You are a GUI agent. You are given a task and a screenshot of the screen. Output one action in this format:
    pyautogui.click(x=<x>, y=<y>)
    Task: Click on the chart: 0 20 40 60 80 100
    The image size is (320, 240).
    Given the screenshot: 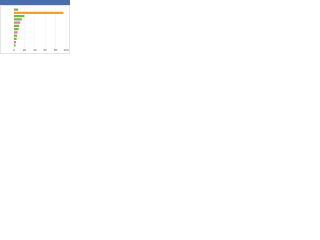 What is the action you would take?
    pyautogui.click(x=35, y=27)
    